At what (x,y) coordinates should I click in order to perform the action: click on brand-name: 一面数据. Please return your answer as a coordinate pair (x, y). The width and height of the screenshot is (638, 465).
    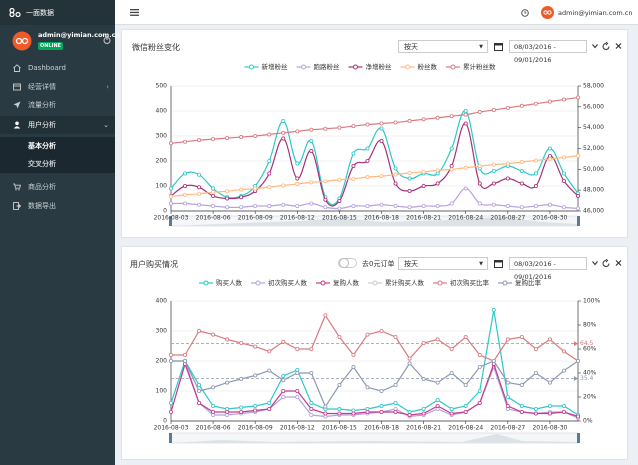
    Looking at the image, I should click on (40, 13).